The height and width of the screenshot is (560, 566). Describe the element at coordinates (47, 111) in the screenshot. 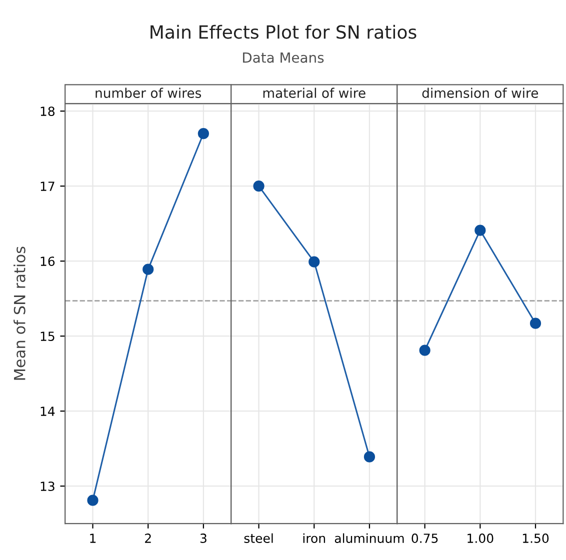

I see `y-tick-label: 18` at that location.